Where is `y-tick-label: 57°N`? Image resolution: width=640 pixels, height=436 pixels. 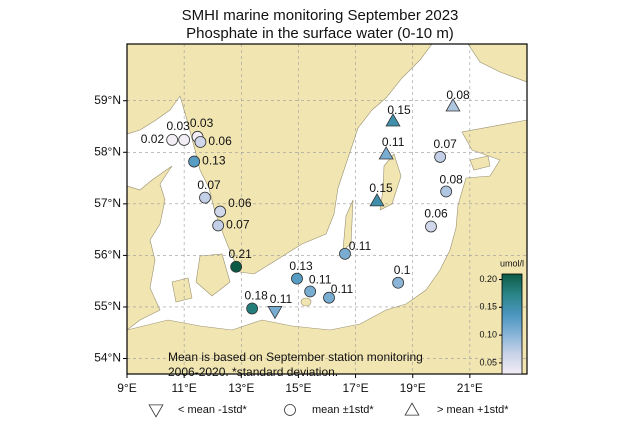
y-tick-label: 57°N is located at coordinates (107, 203).